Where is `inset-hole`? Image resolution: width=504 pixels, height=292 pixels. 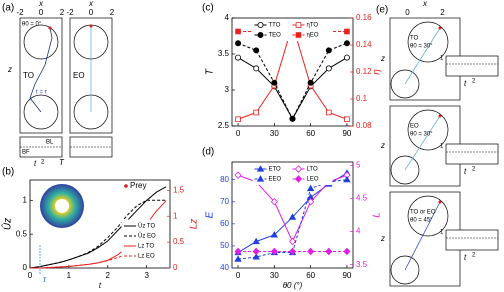 inset-hole is located at coordinates (62, 206).